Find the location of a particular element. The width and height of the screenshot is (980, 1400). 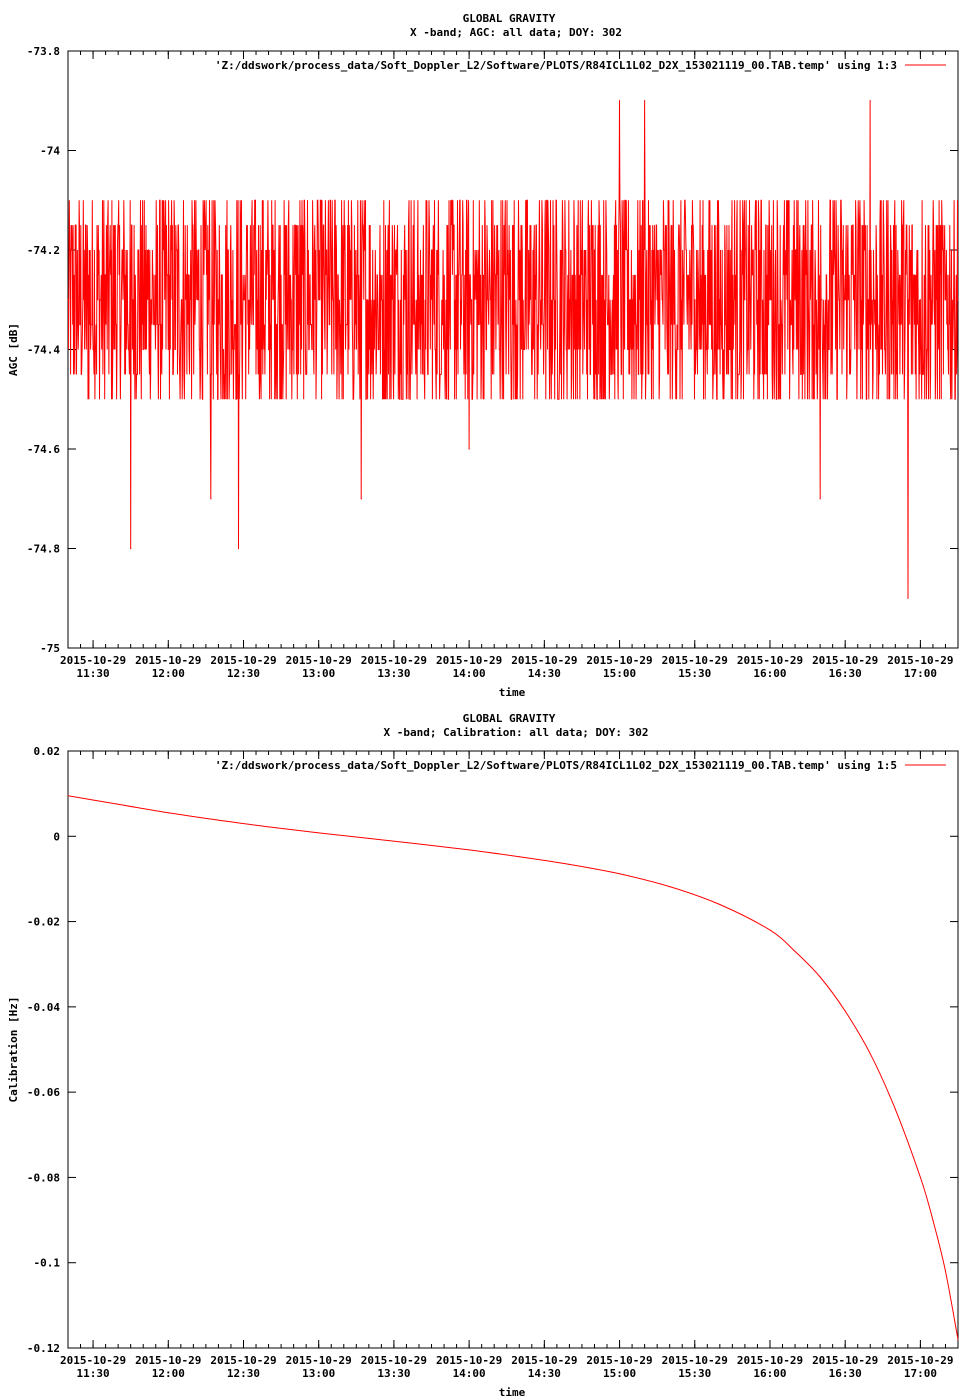

chart-subtitle: X -band; Calibration: all data; DOY: 302 is located at coordinates (516, 732).